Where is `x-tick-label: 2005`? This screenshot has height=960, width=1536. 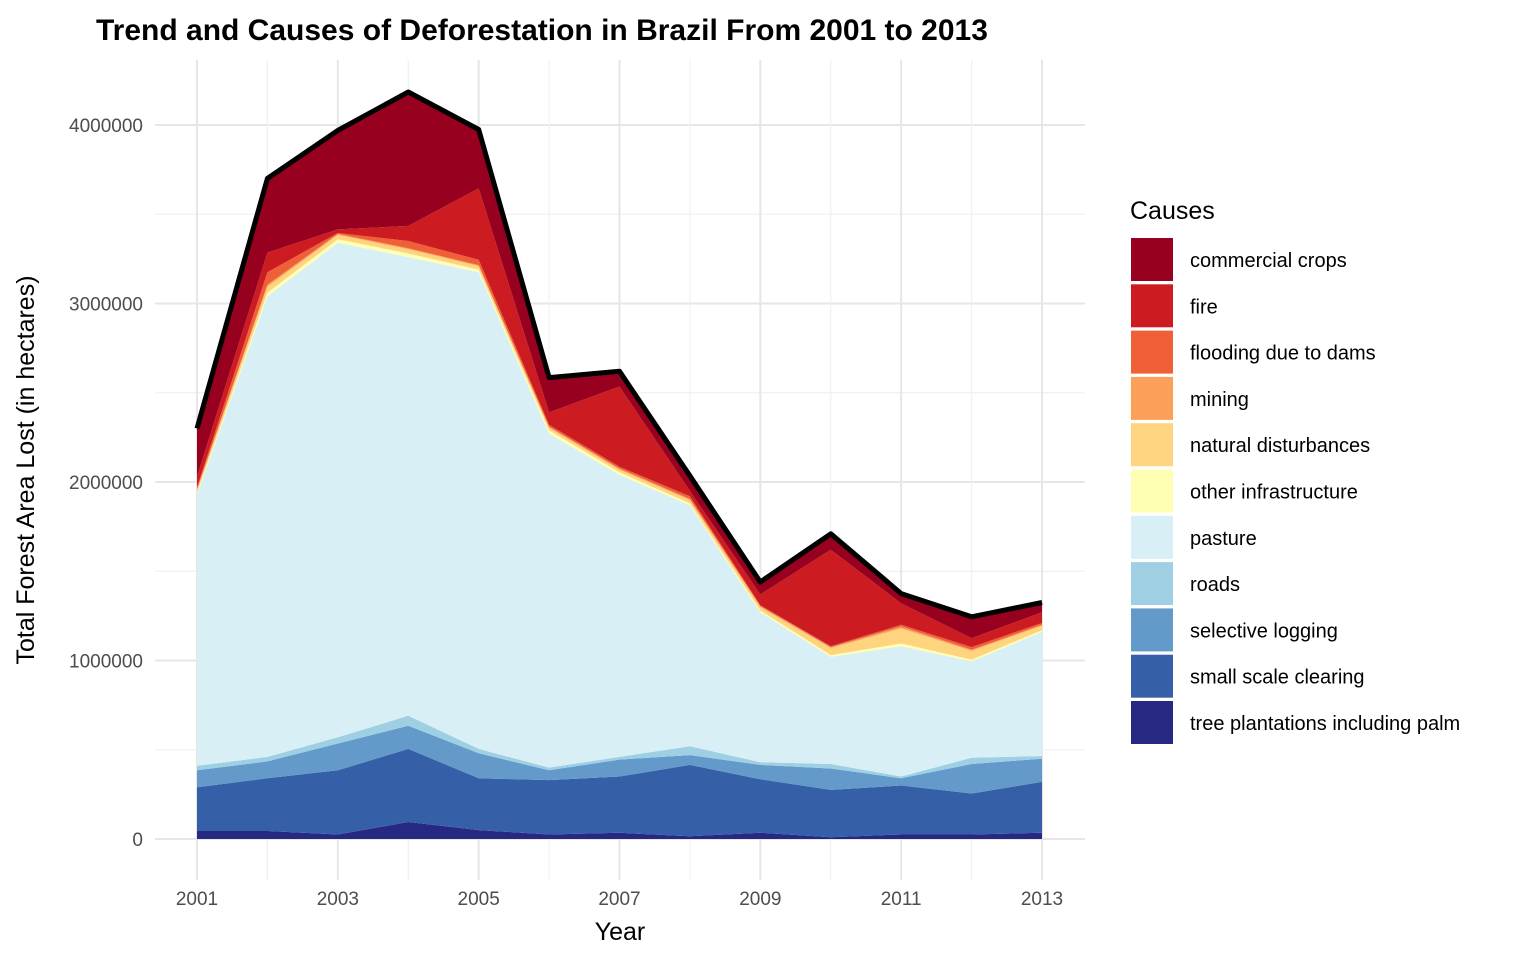 x-tick-label: 2005 is located at coordinates (479, 899).